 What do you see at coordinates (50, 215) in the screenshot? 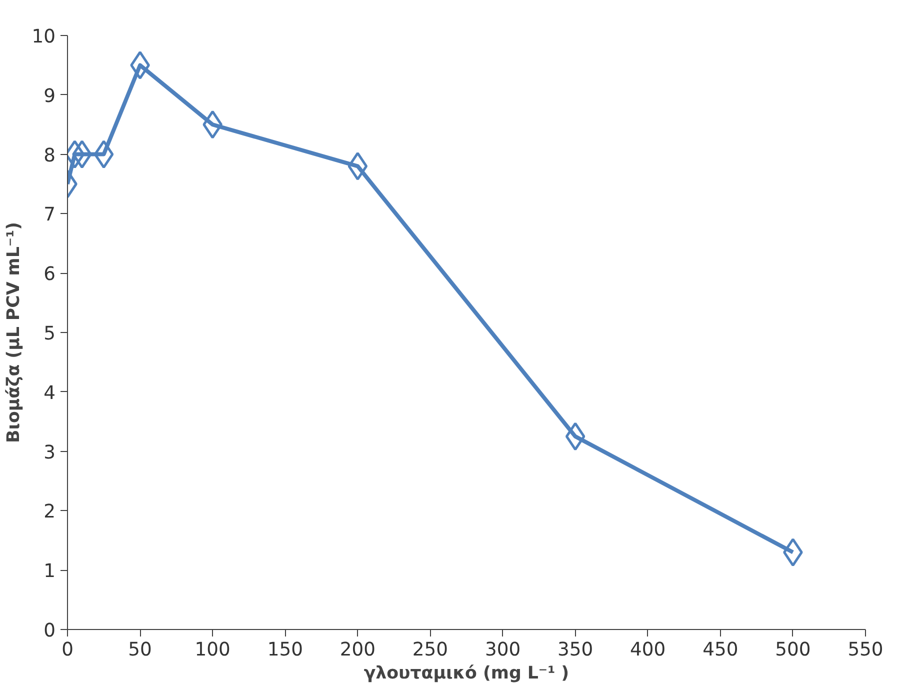
I see `y-tick-label: 7` at bounding box center [50, 215].